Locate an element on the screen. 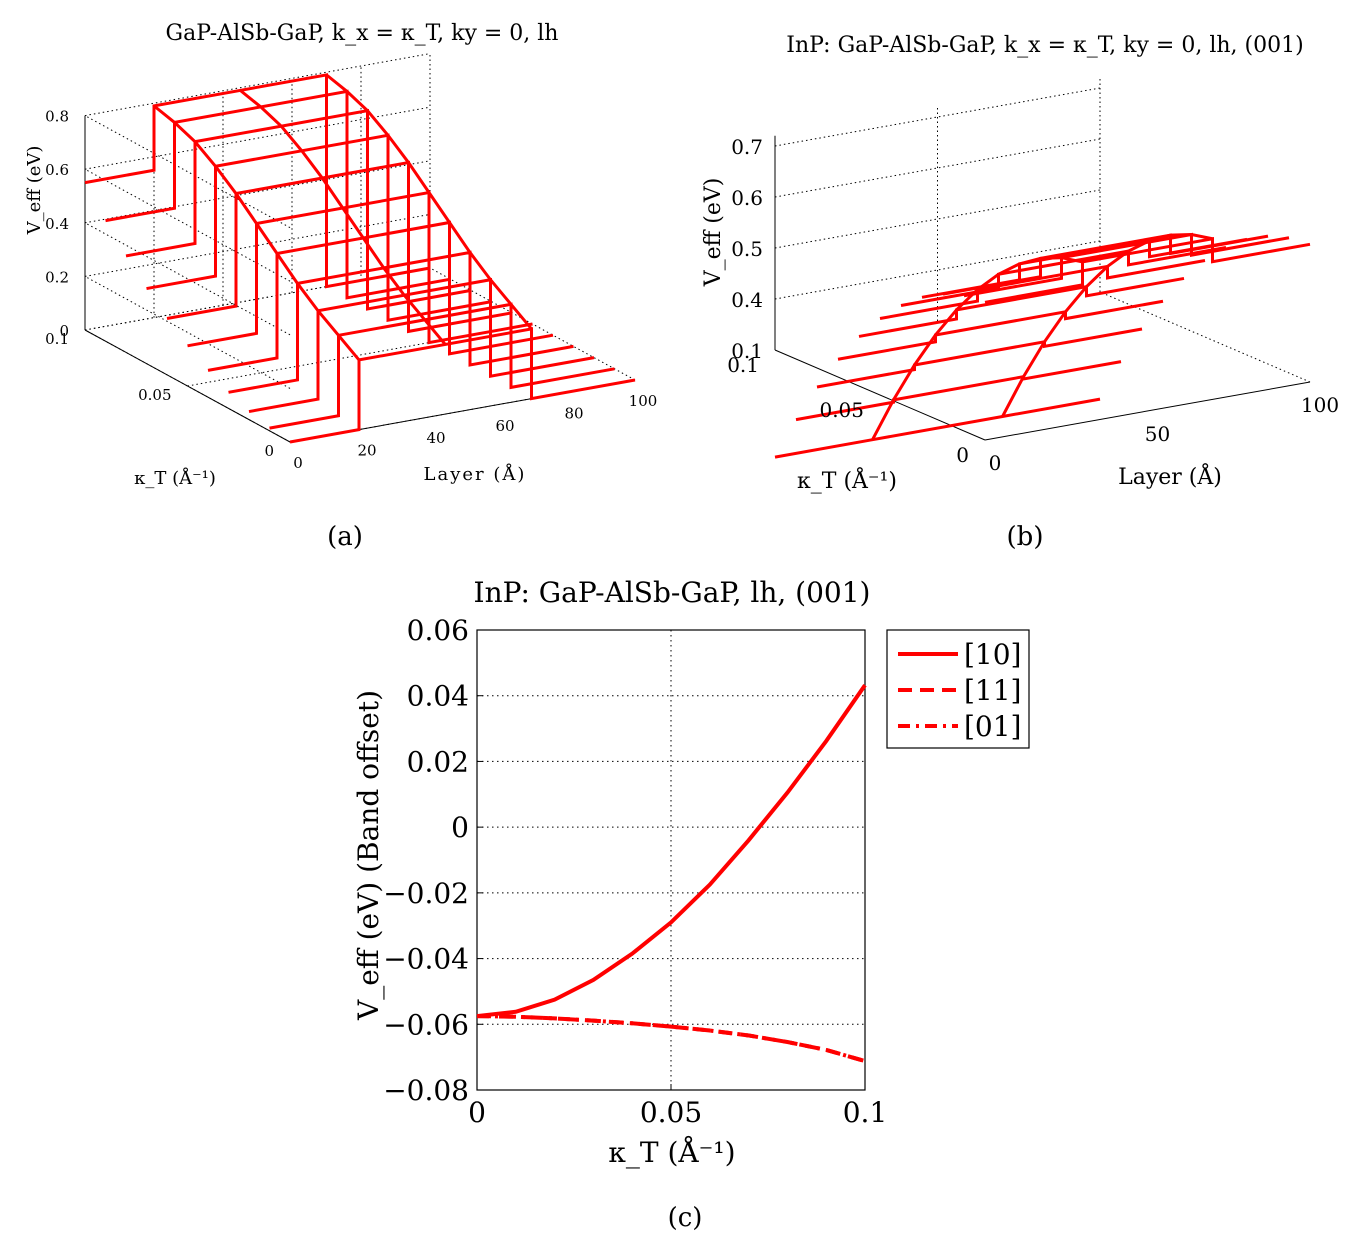  panel-c-series is located at coordinates (671, 874).